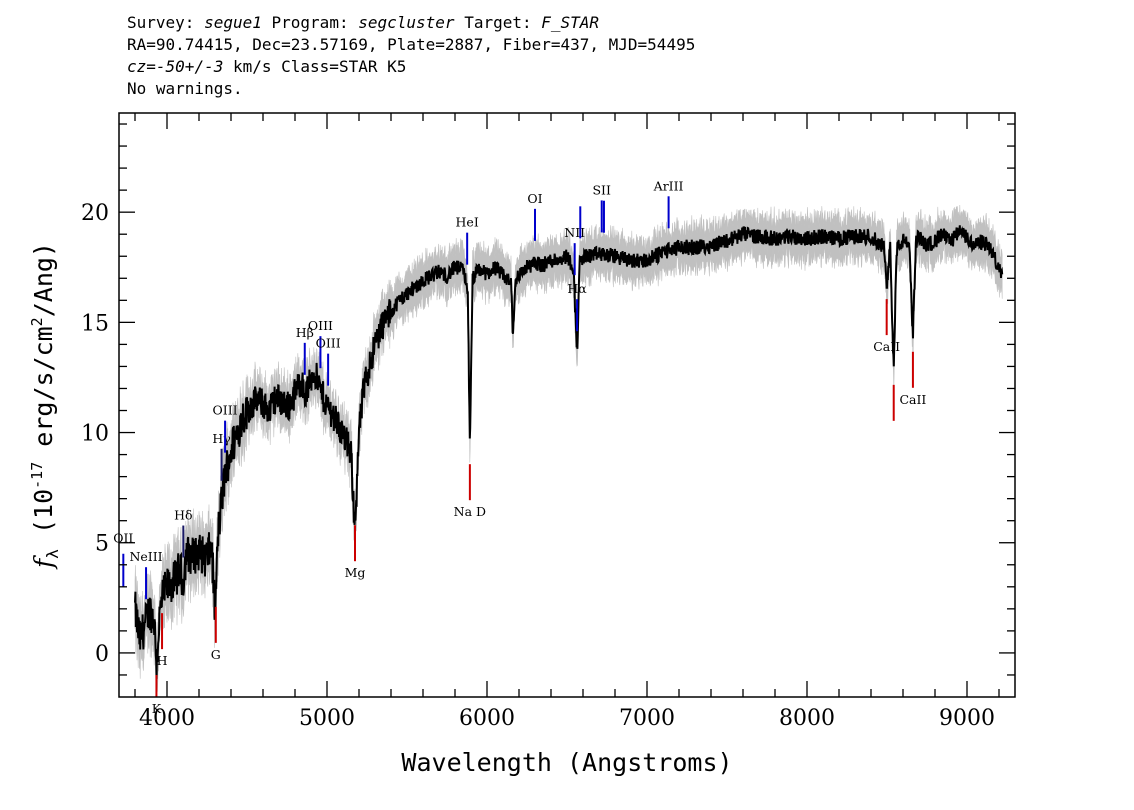 The width and height of the screenshot is (1134, 810). I want to click on y-tick-label: 0, so click(102, 654).